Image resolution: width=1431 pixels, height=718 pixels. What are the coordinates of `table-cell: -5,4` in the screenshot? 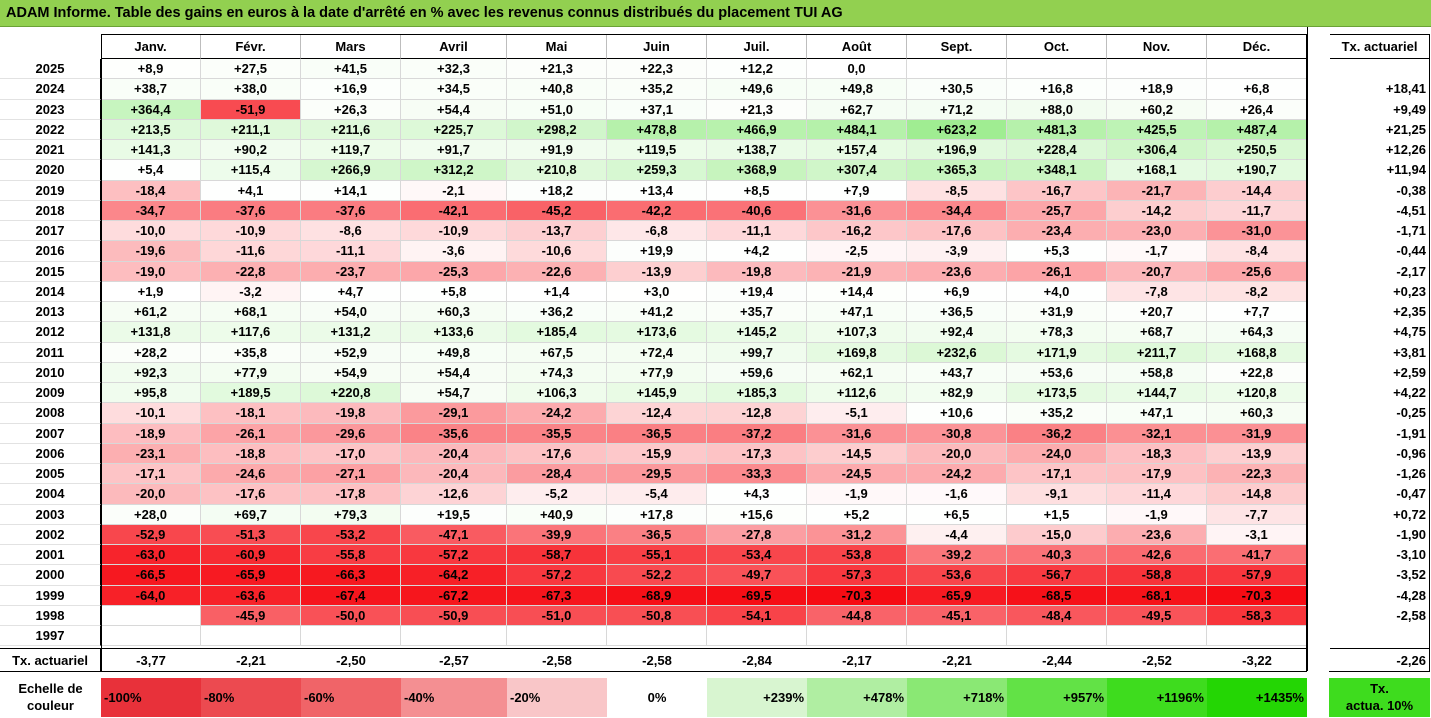 It's located at (657, 494).